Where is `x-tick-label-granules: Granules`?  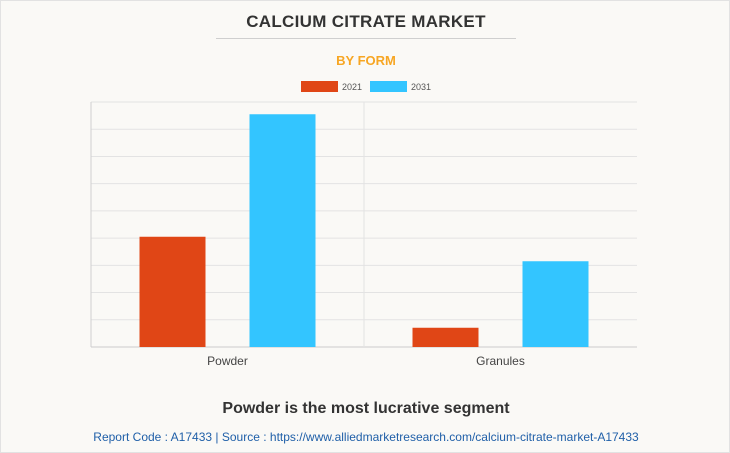 x-tick-label-granules: Granules is located at coordinates (500, 361).